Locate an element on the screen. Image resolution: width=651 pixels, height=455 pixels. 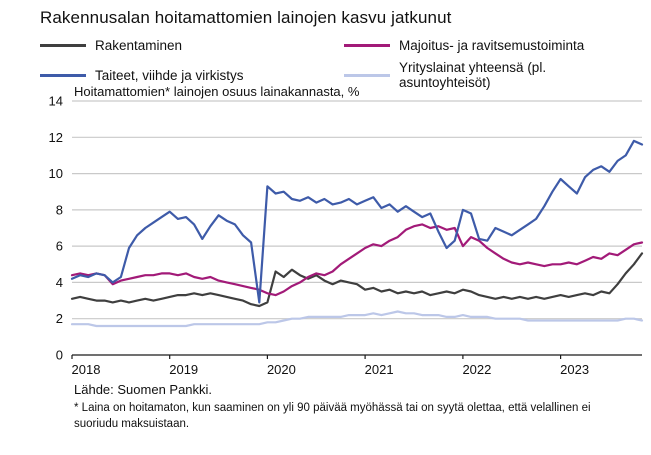
legend-swatch-majoitus is located at coordinates (367, 45).